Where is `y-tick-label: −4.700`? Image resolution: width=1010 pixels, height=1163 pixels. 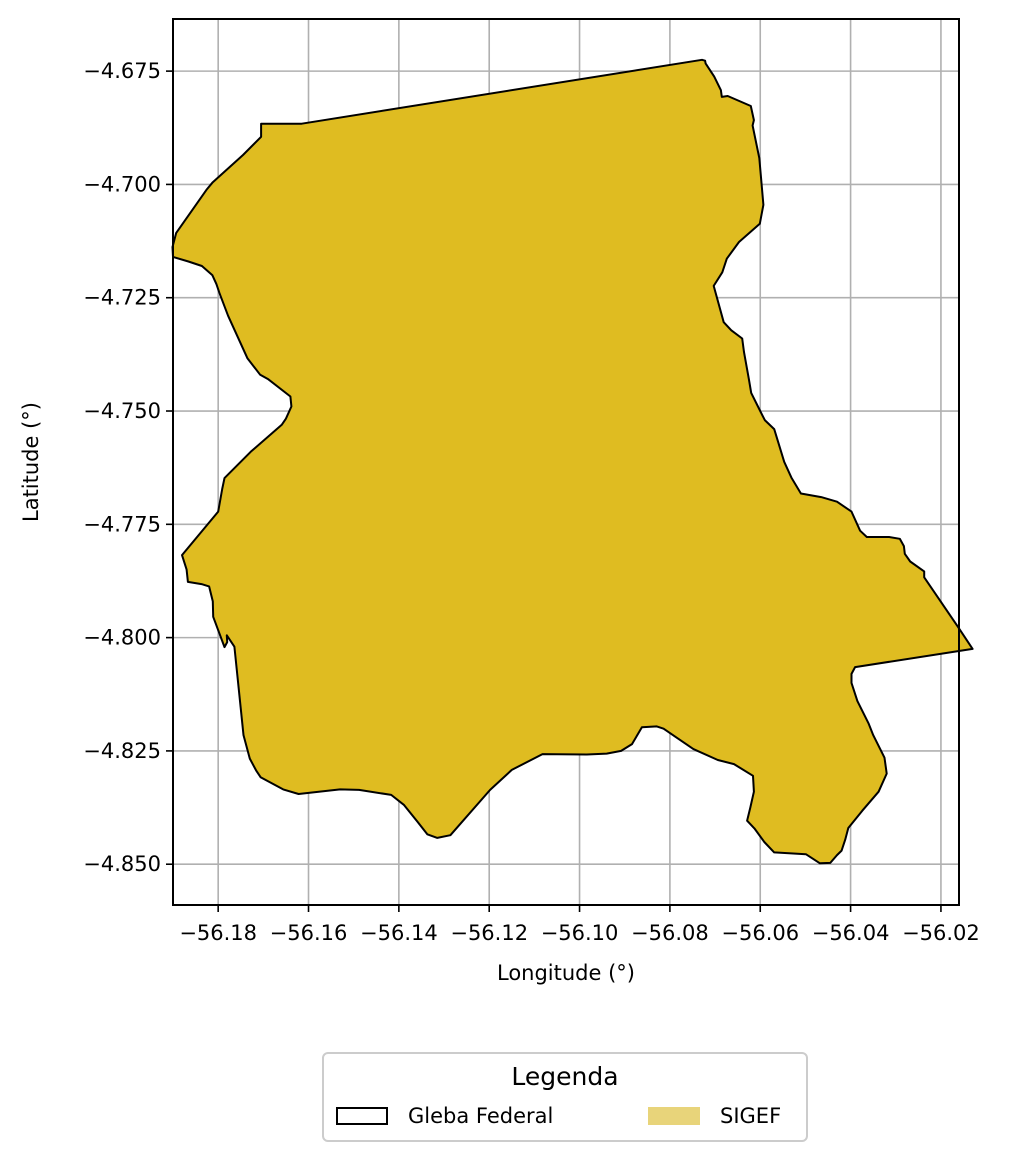 y-tick-label: −4.700 is located at coordinates (122, 184).